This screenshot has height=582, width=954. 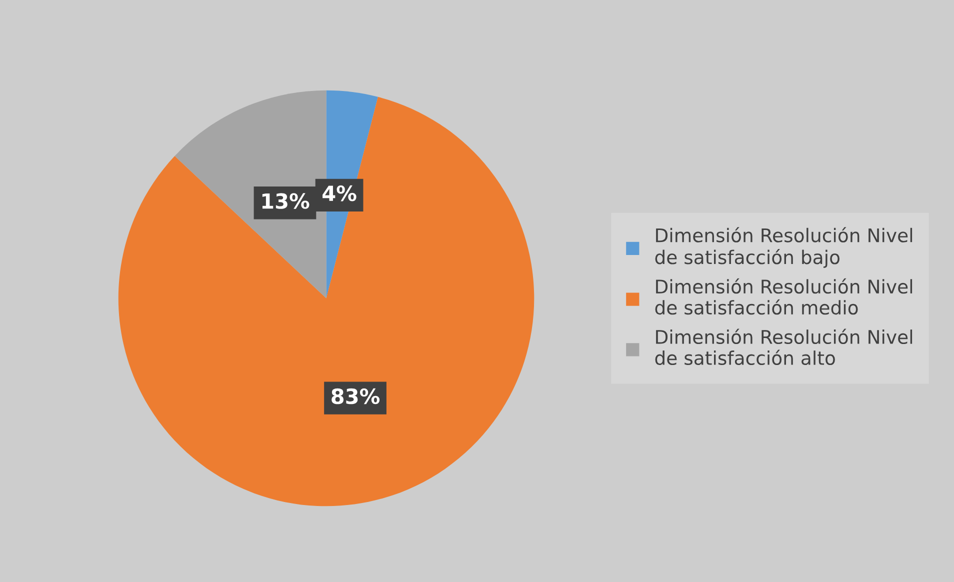 What do you see at coordinates (356, 396) in the screenshot?
I see `data-label: 83%` at bounding box center [356, 396].